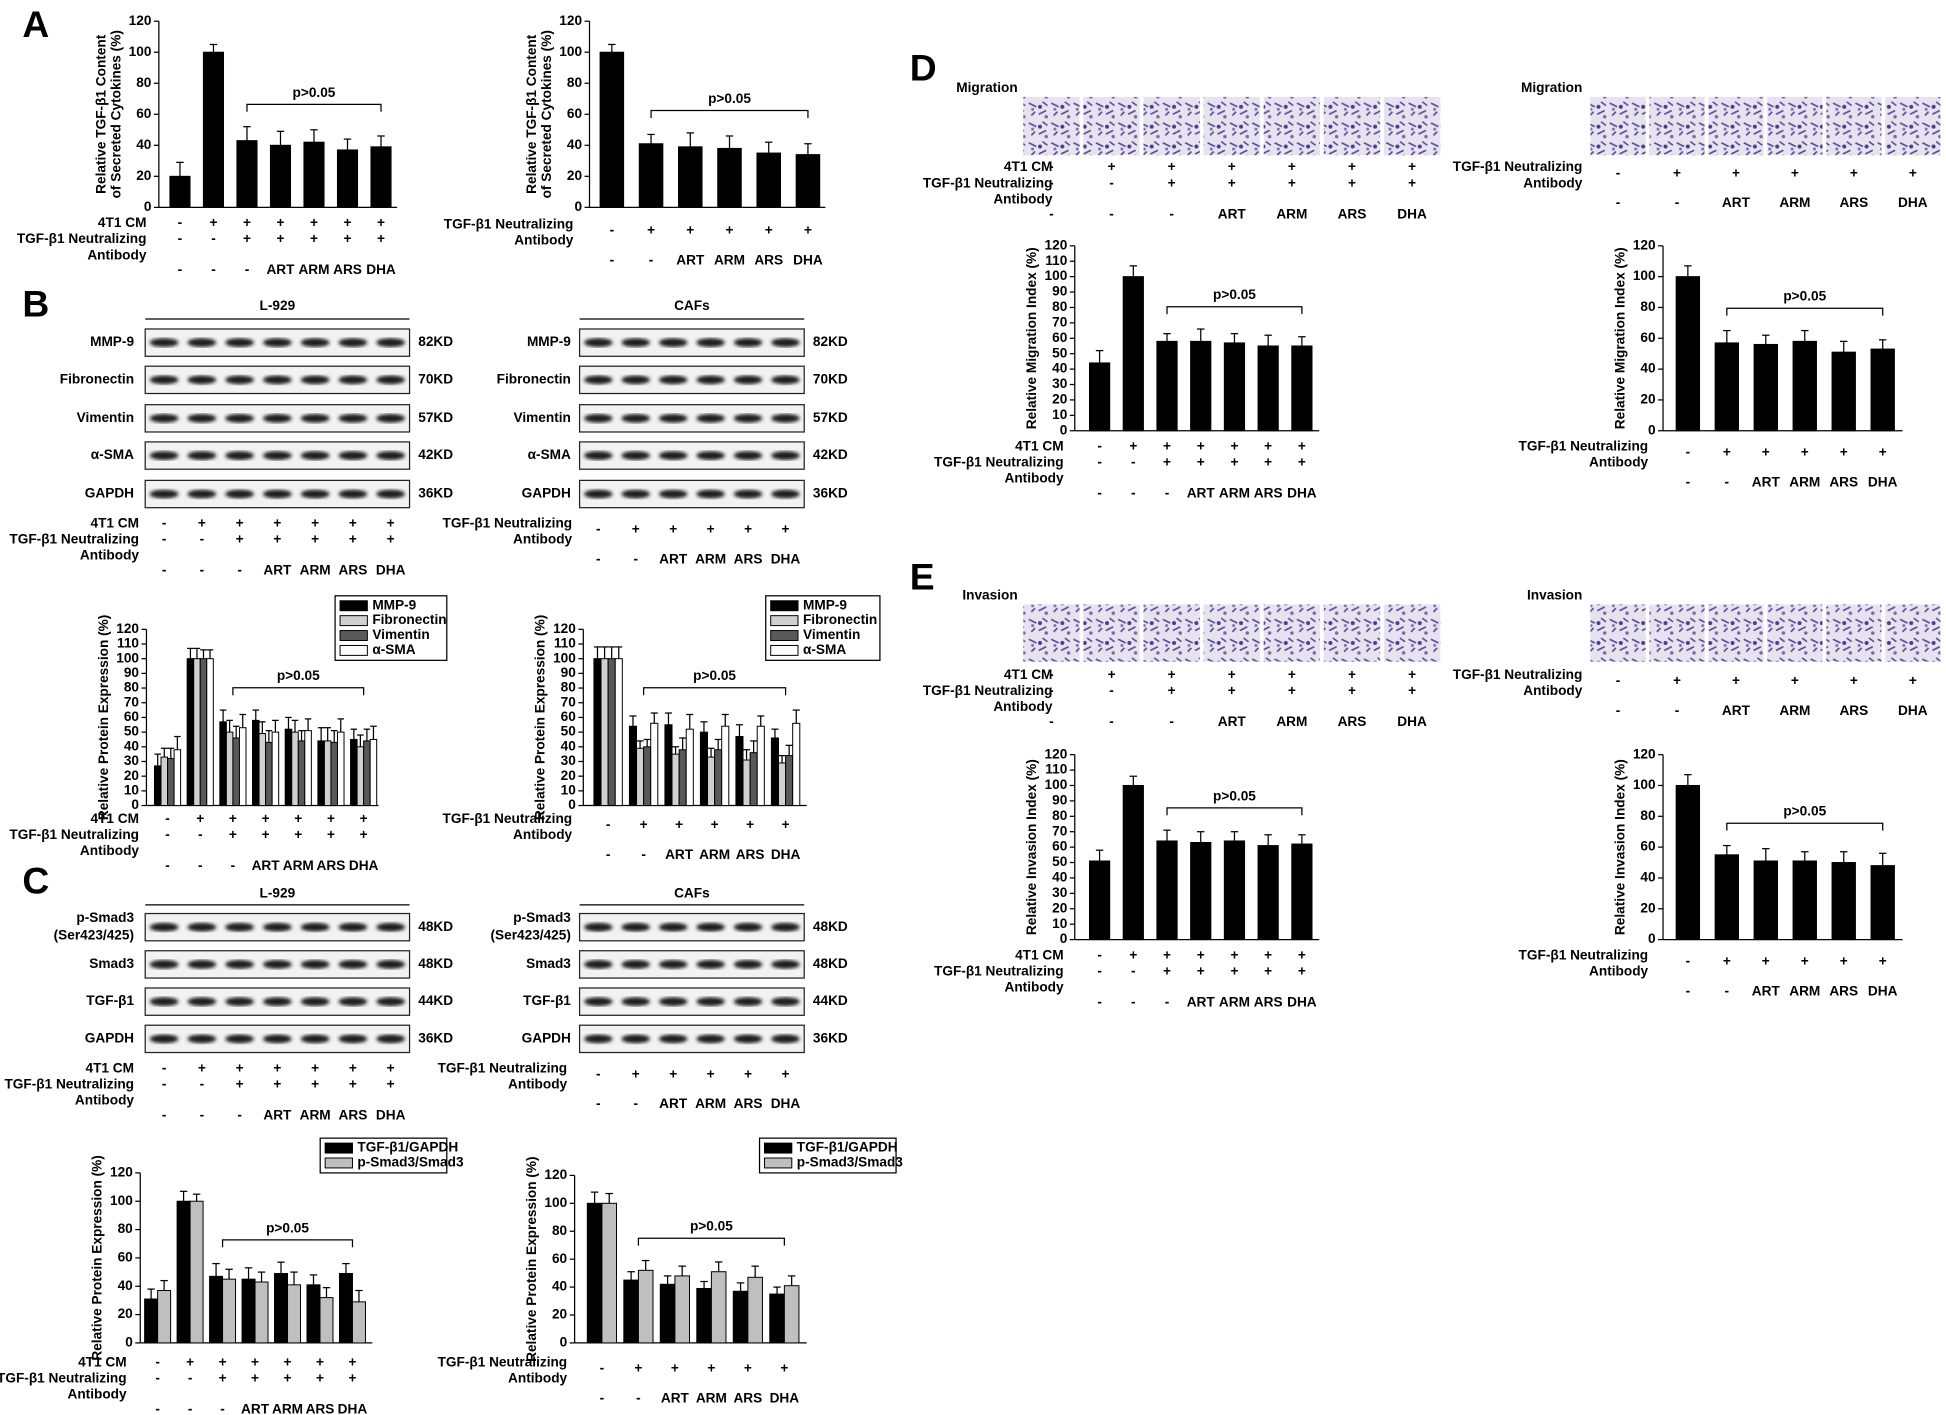  Describe the element at coordinates (569, 672) in the screenshot. I see `y-tick-label: 90` at that location.